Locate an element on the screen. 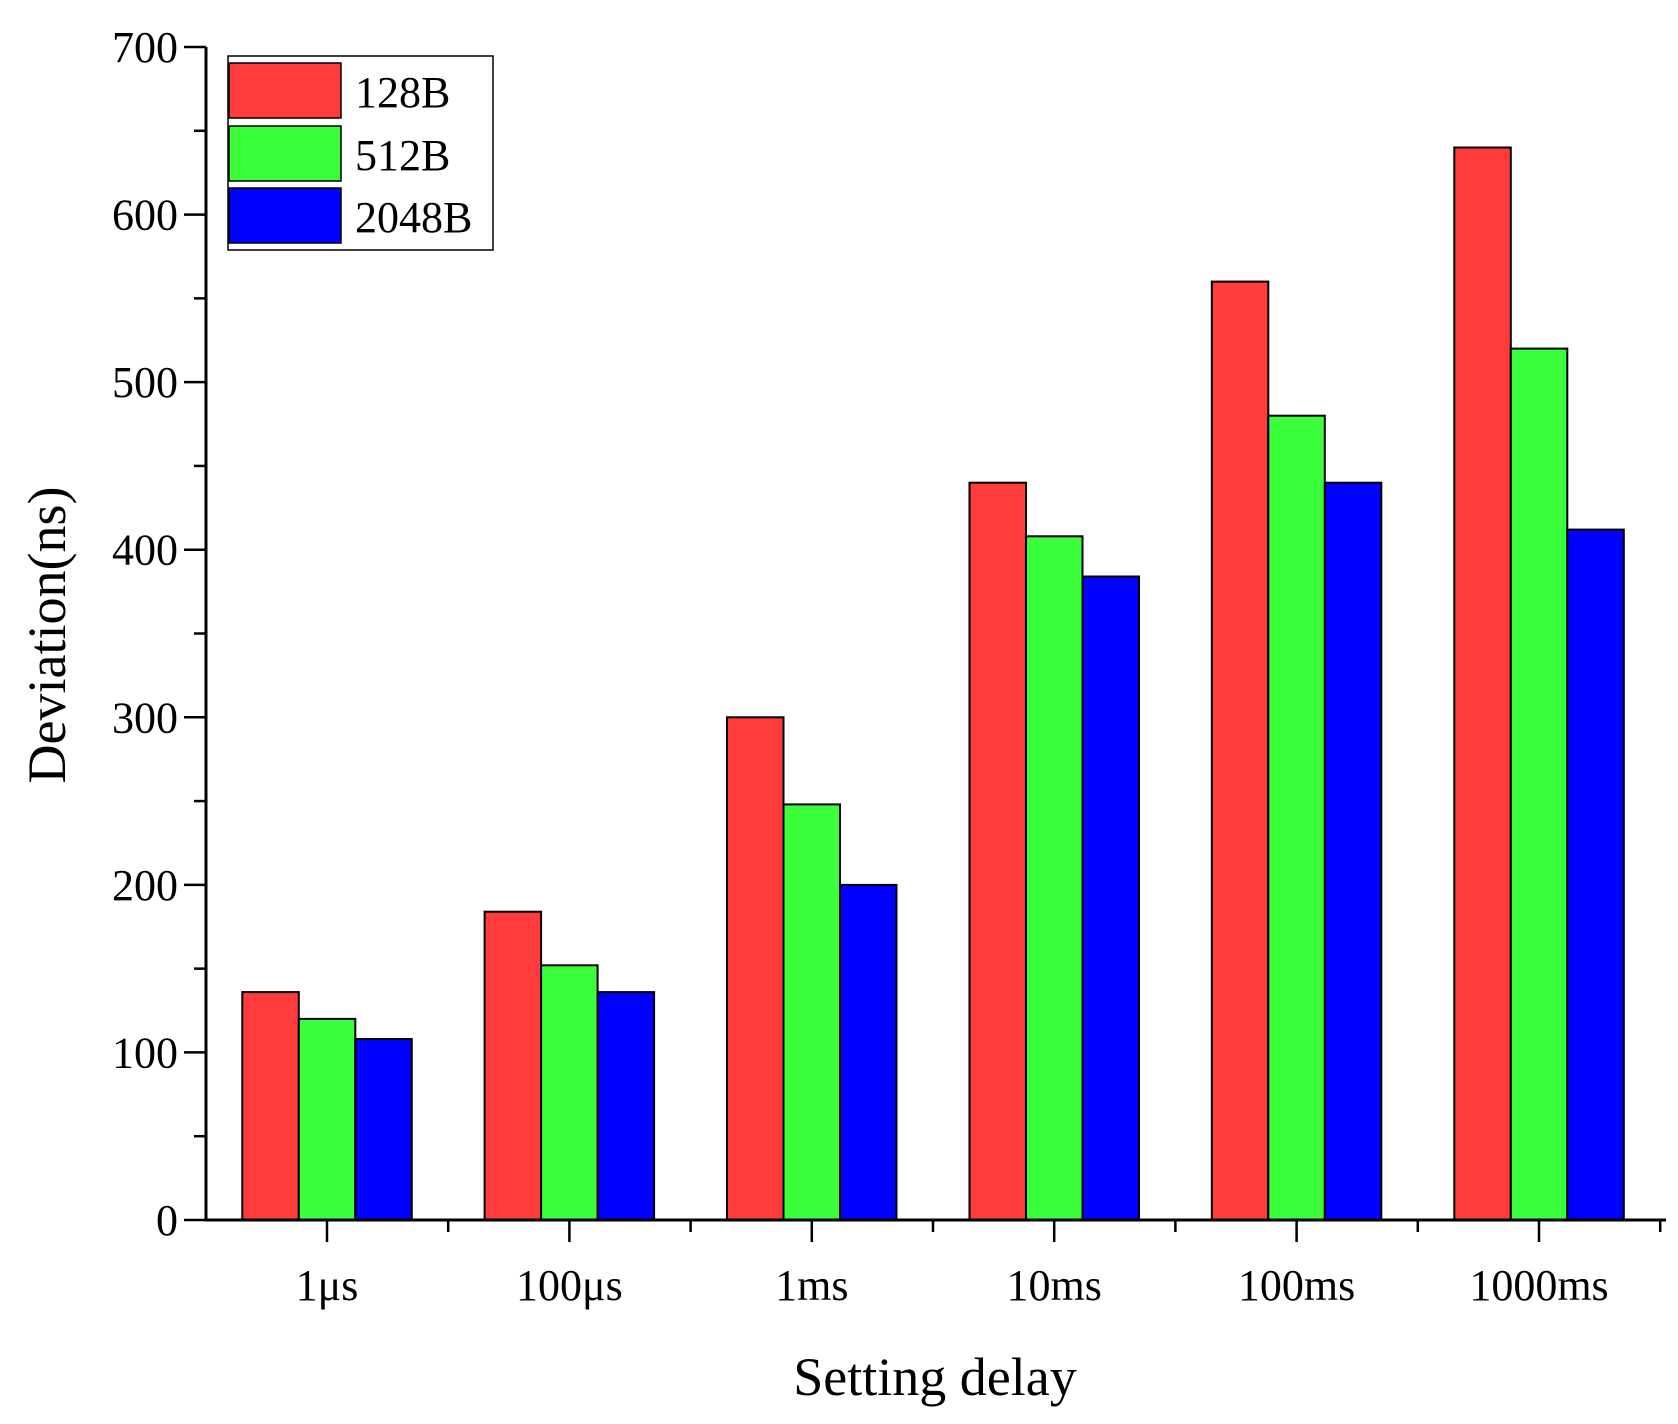 Image resolution: width=1678 pixels, height=1424 pixels. legend-swatch-2048b is located at coordinates (285, 215).